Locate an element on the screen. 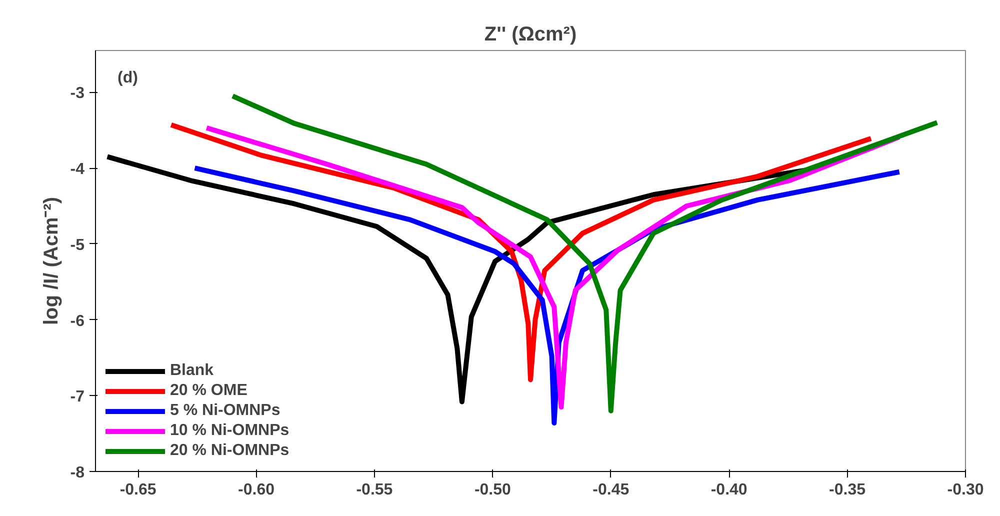 The width and height of the screenshot is (1000, 516). legend-label: 20 % OME is located at coordinates (209, 391).